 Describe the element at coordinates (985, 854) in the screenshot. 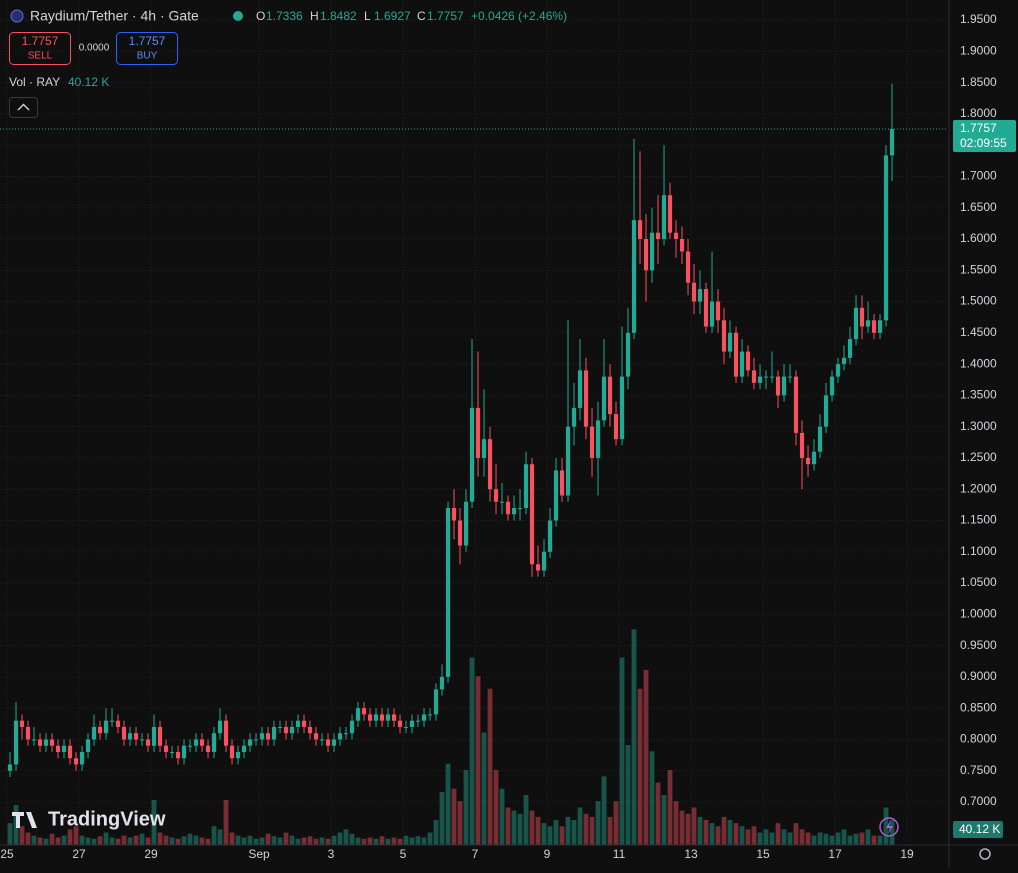

I see `settings-button` at that location.